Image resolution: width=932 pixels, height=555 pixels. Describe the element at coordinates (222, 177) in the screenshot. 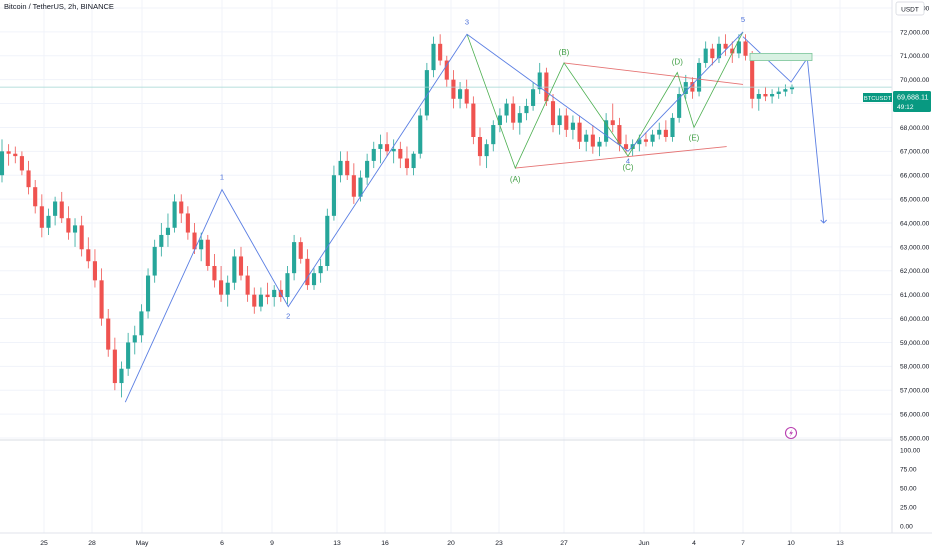

I see `wave-label-1: 1` at that location.